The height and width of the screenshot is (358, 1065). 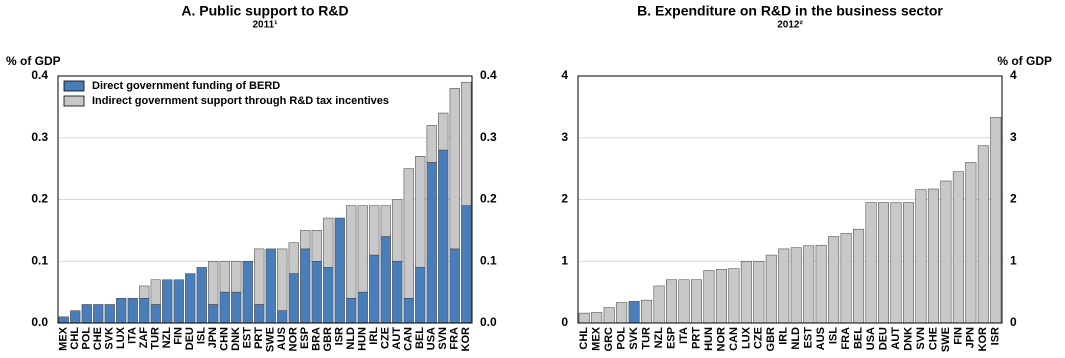 I want to click on x-tick-label: BEL, so click(x=858, y=338).